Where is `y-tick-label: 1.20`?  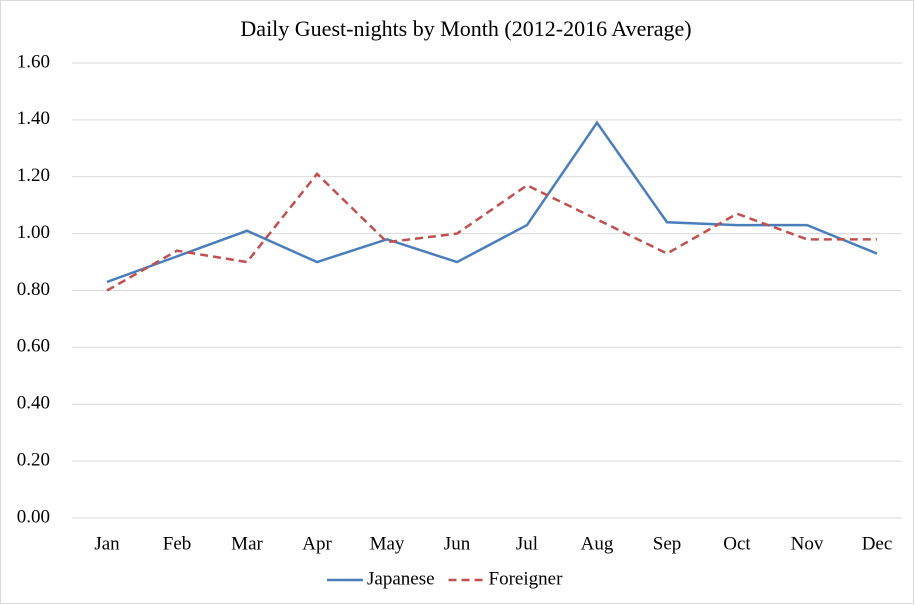
y-tick-label: 1.20 is located at coordinates (33, 175).